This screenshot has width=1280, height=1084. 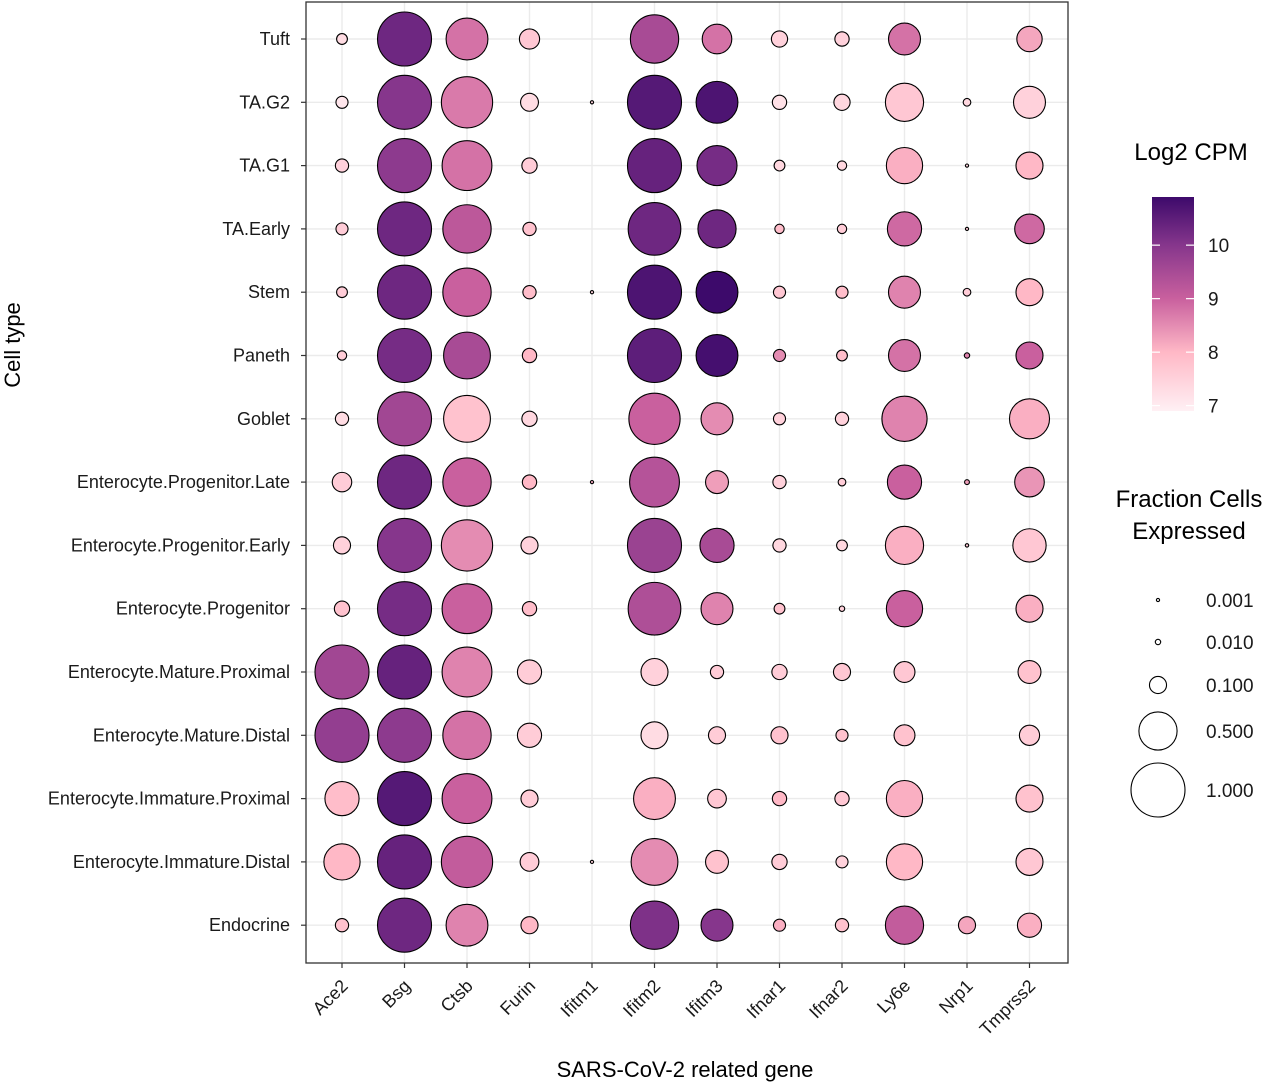 I want to click on y-tick-label: Goblet, so click(x=263, y=419).